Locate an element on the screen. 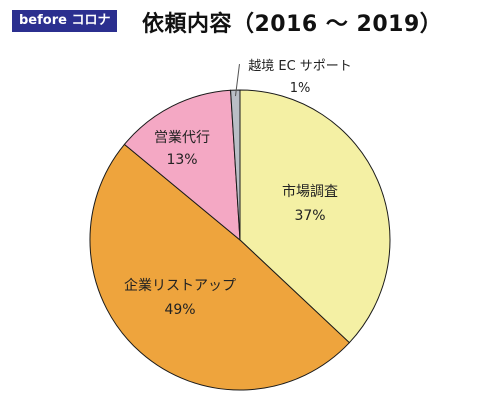  slice-label-2: 企業リストアップ is located at coordinates (180, 285).